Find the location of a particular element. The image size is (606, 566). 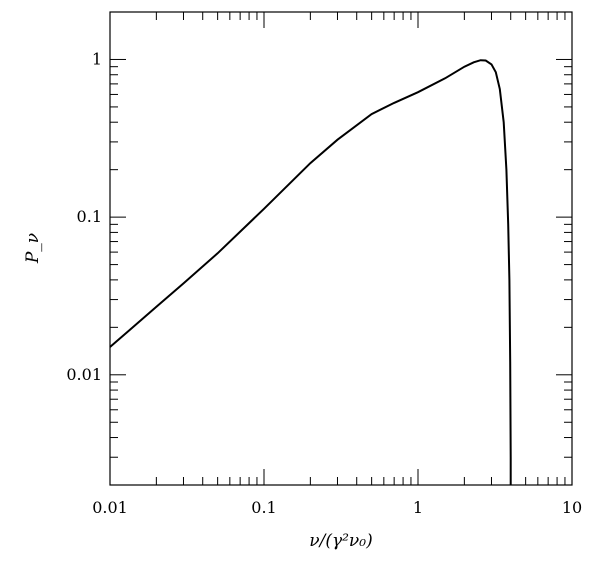

x-tick-label: 0.01 is located at coordinates (110, 507).